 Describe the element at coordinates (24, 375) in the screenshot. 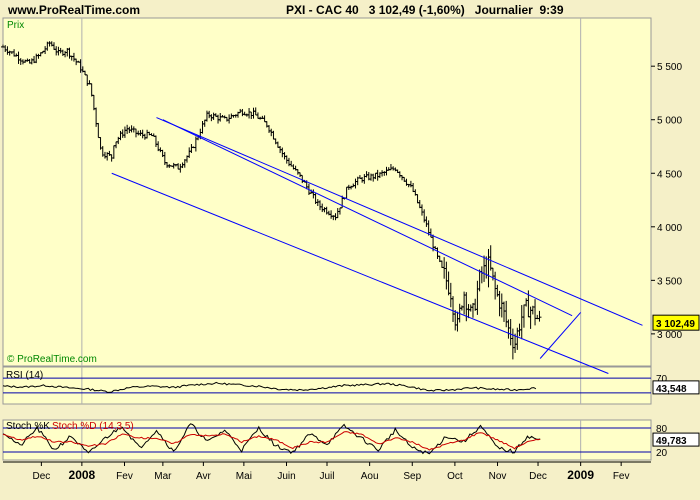

I see `rsi-title: RSI (14)` at that location.